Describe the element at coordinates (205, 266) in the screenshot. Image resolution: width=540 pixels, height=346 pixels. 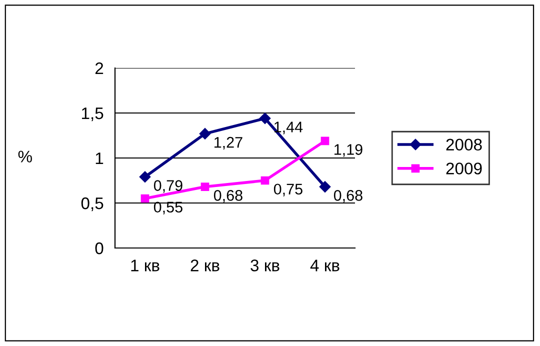
I see `x-tick-label: 2 кв` at that location.